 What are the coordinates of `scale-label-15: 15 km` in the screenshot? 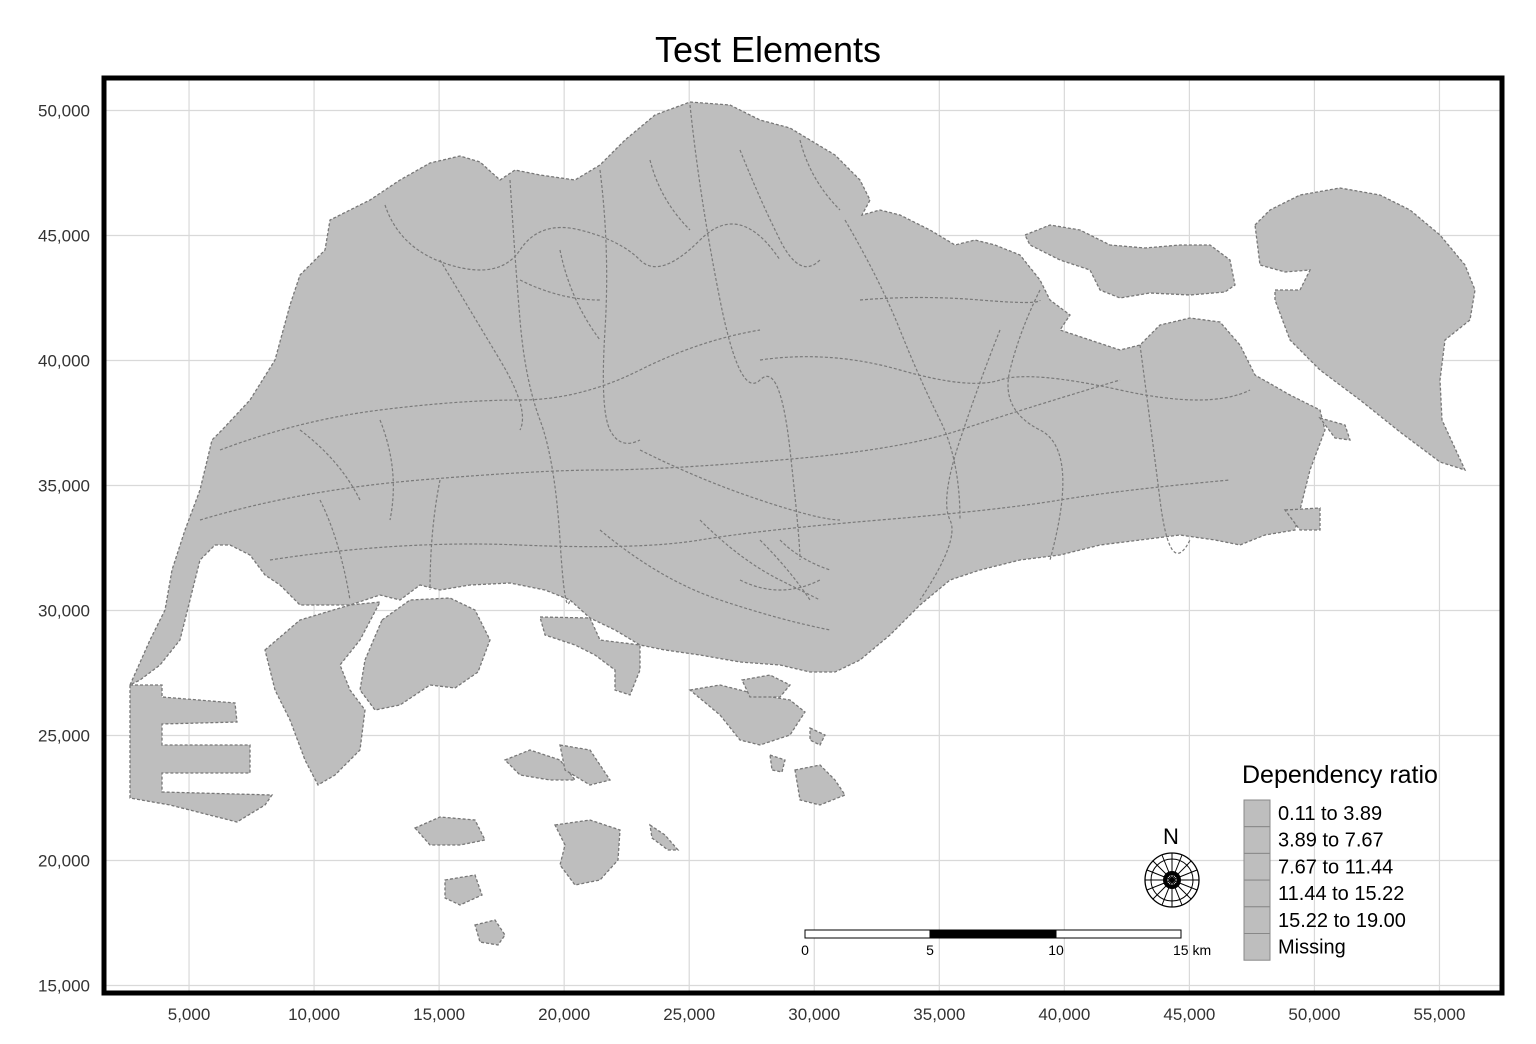 It's located at (1192, 950).